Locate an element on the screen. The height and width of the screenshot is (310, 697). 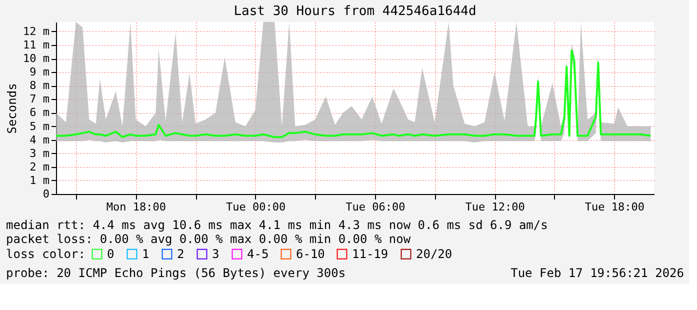
legend-title: loss color: is located at coordinates (46, 254).